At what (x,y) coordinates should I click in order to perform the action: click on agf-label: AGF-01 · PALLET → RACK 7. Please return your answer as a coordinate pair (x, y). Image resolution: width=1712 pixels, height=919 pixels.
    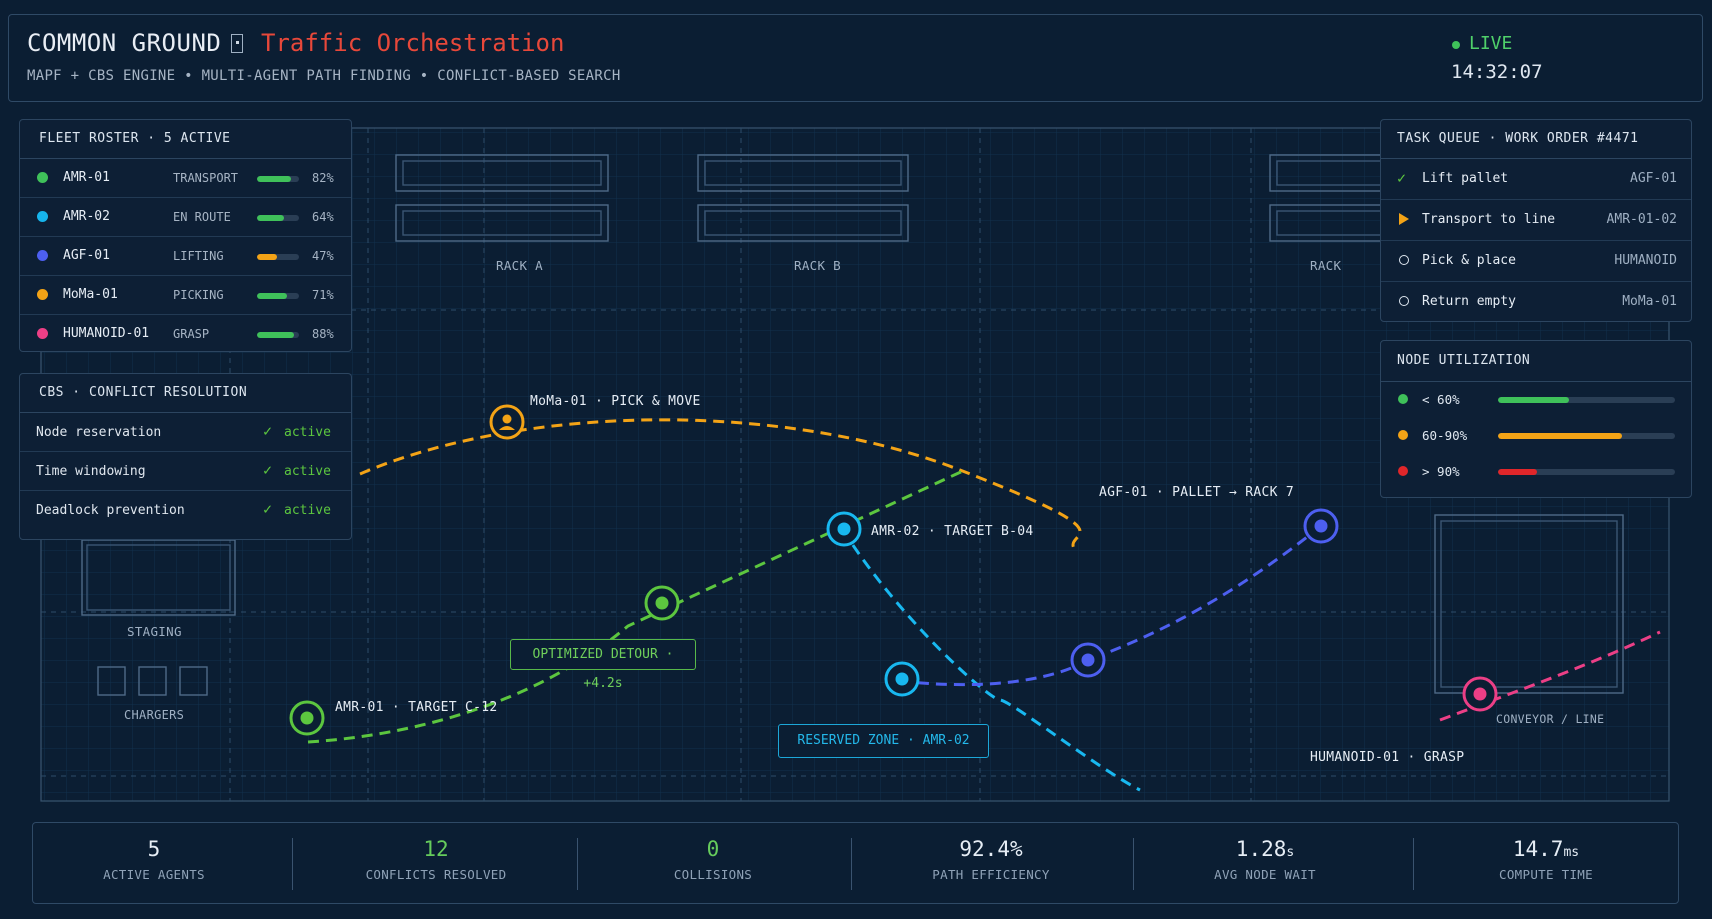
    Looking at the image, I should click on (1197, 492).